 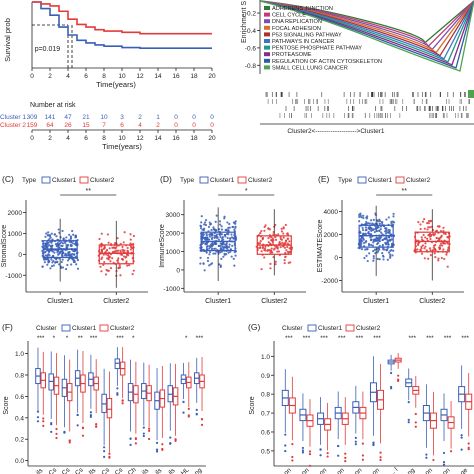 What do you see at coordinates (122, 76) in the screenshot?
I see `survival-x-tick-label: 10` at bounding box center [122, 76].